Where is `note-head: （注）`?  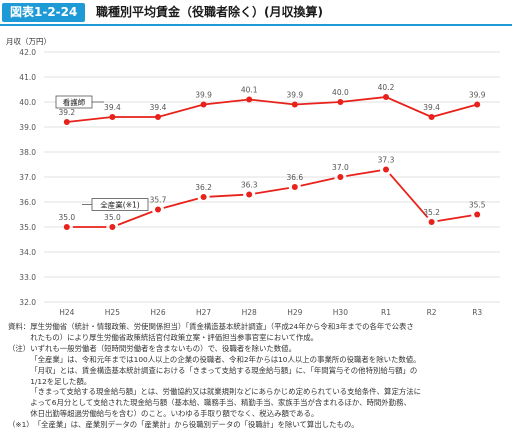 note-head: （注） is located at coordinates (19, 348).